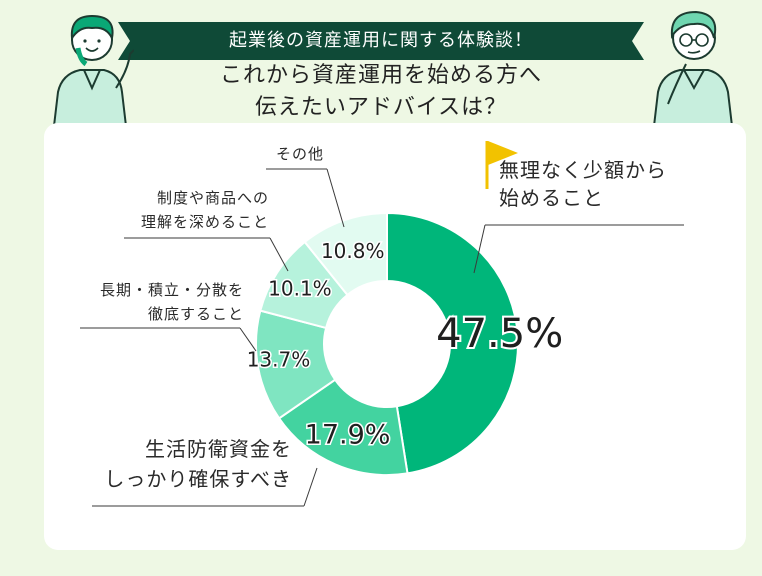 The height and width of the screenshot is (576, 762). Describe the element at coordinates (503, 153) in the screenshot. I see `flag-icon` at that location.